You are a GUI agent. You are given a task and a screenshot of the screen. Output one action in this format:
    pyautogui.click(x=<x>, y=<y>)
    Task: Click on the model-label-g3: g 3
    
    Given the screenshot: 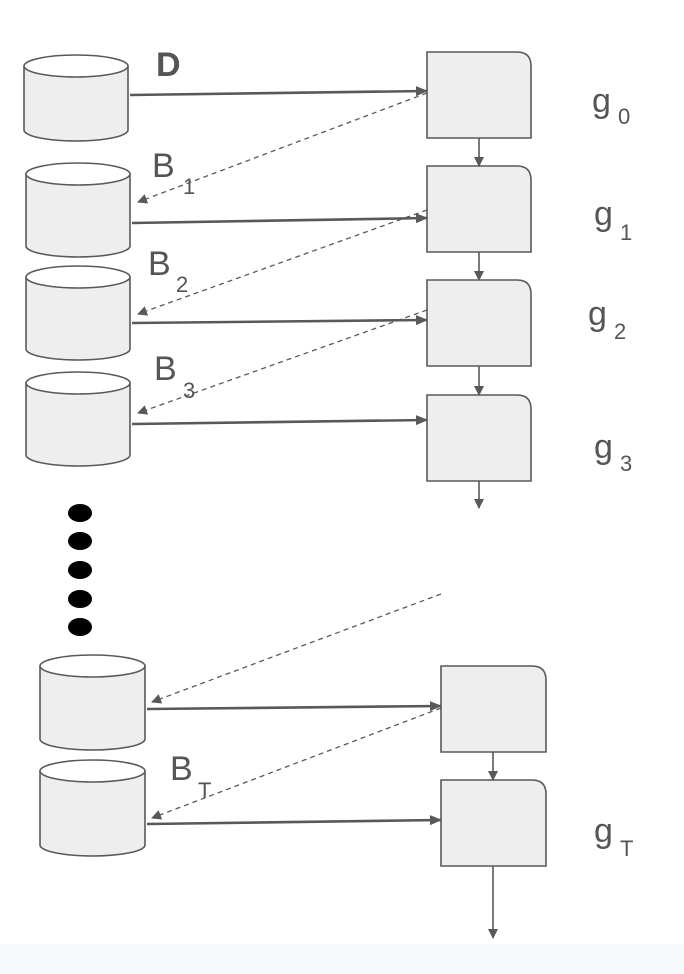 What is the action you would take?
    pyautogui.click(x=613, y=452)
    